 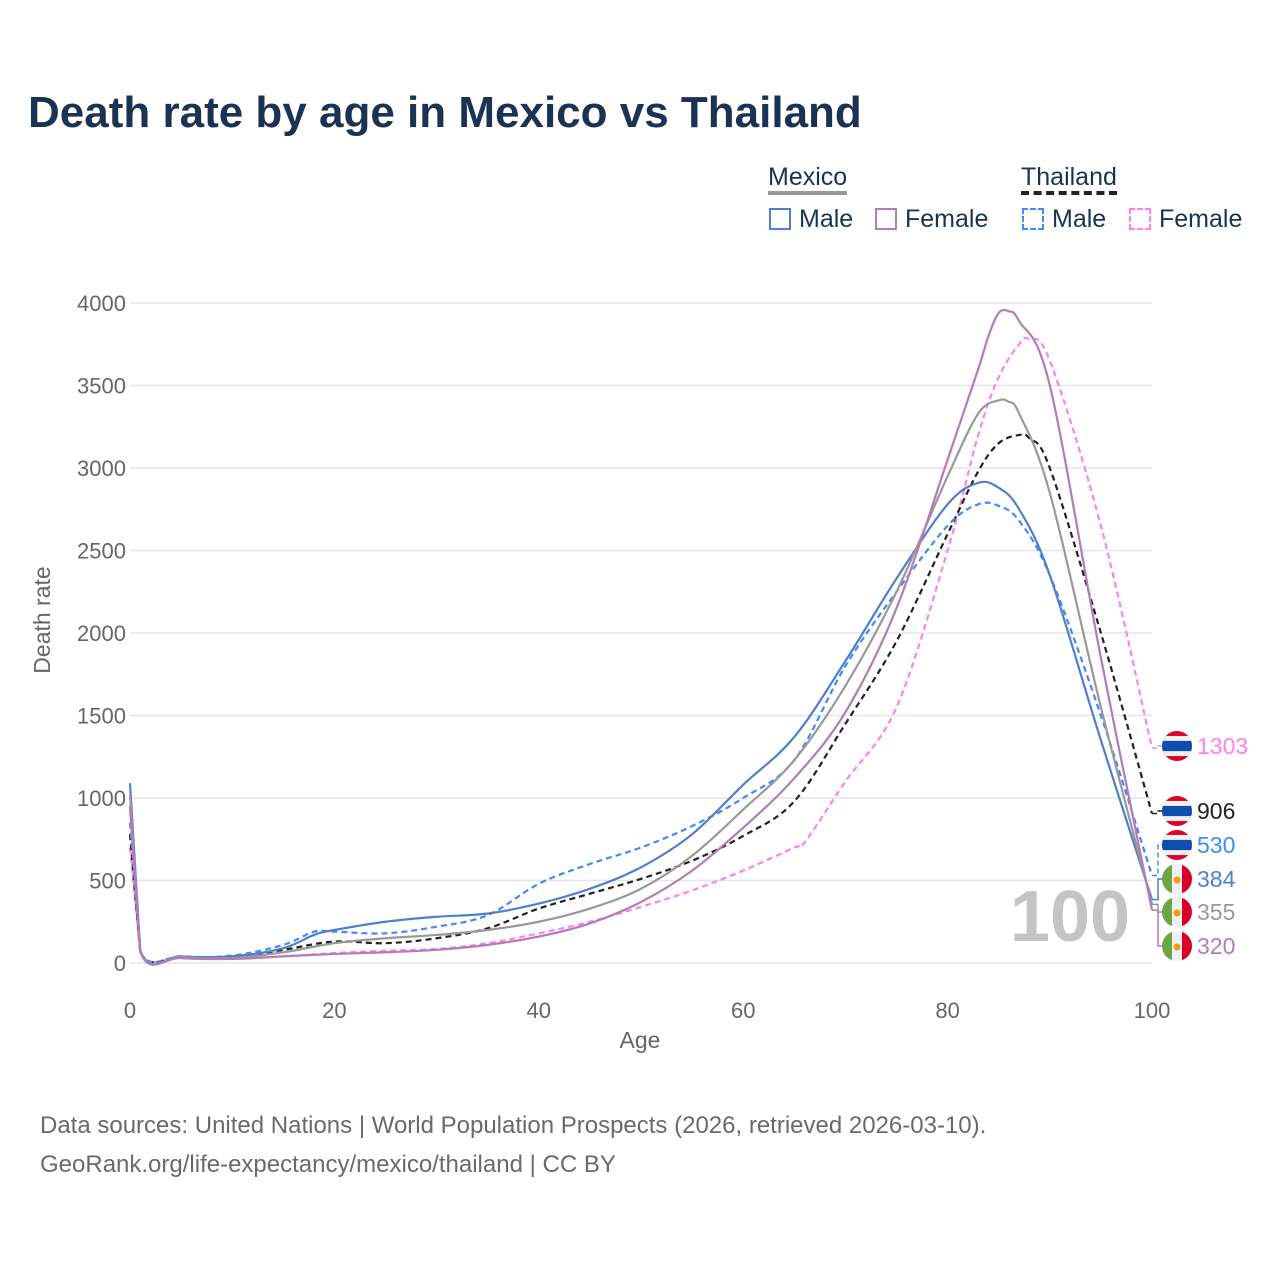 I want to click on y-tick-label: 2000, so click(x=101, y=633).